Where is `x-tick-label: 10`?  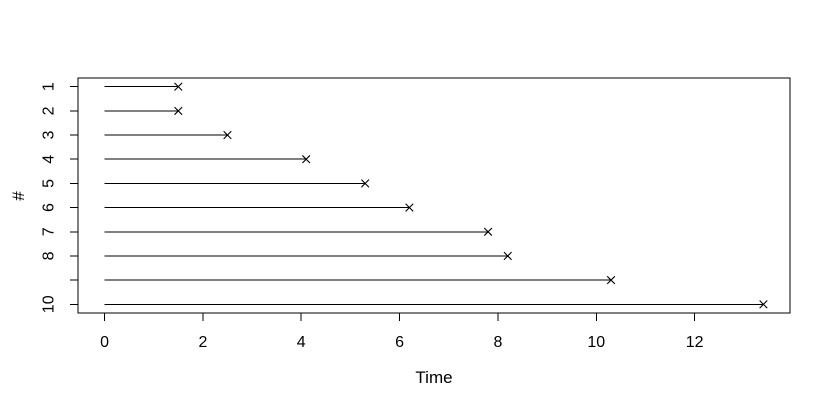
x-tick-label: 10 is located at coordinates (596, 342).